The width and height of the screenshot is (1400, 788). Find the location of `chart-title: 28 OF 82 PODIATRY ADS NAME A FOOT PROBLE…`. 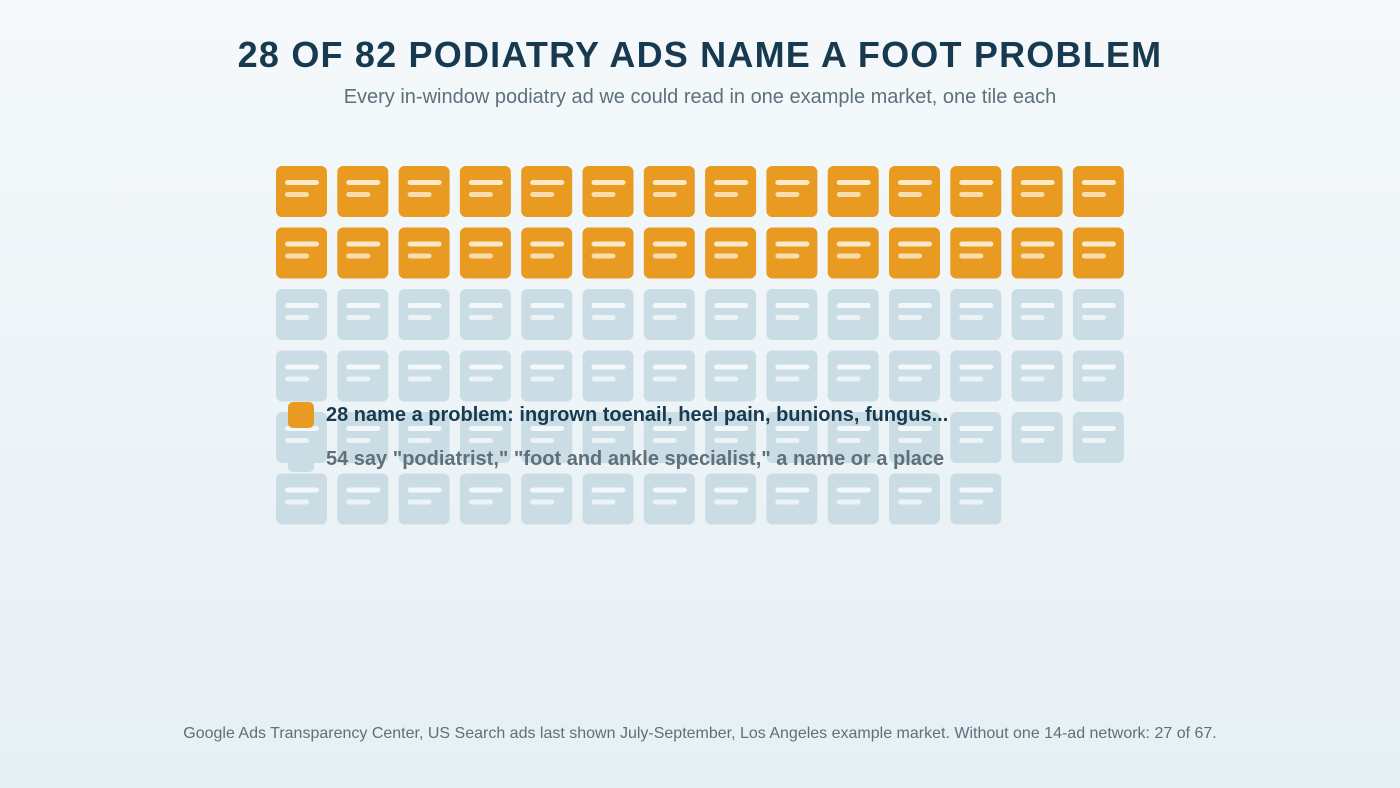

chart-title: 28 OF 82 PODIATRY ADS NAME A FOOT PROBLE… is located at coordinates (700, 54).